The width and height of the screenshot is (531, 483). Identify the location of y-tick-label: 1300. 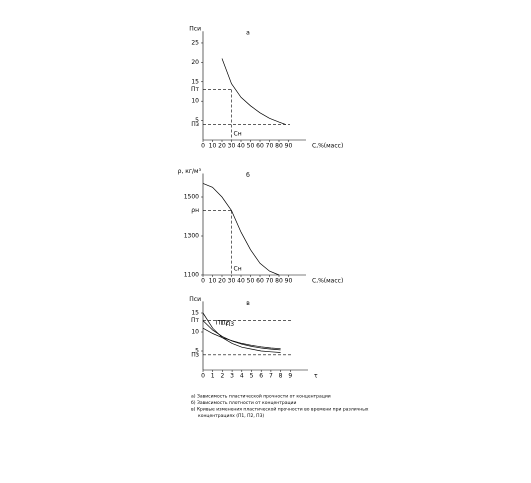
(191, 236).